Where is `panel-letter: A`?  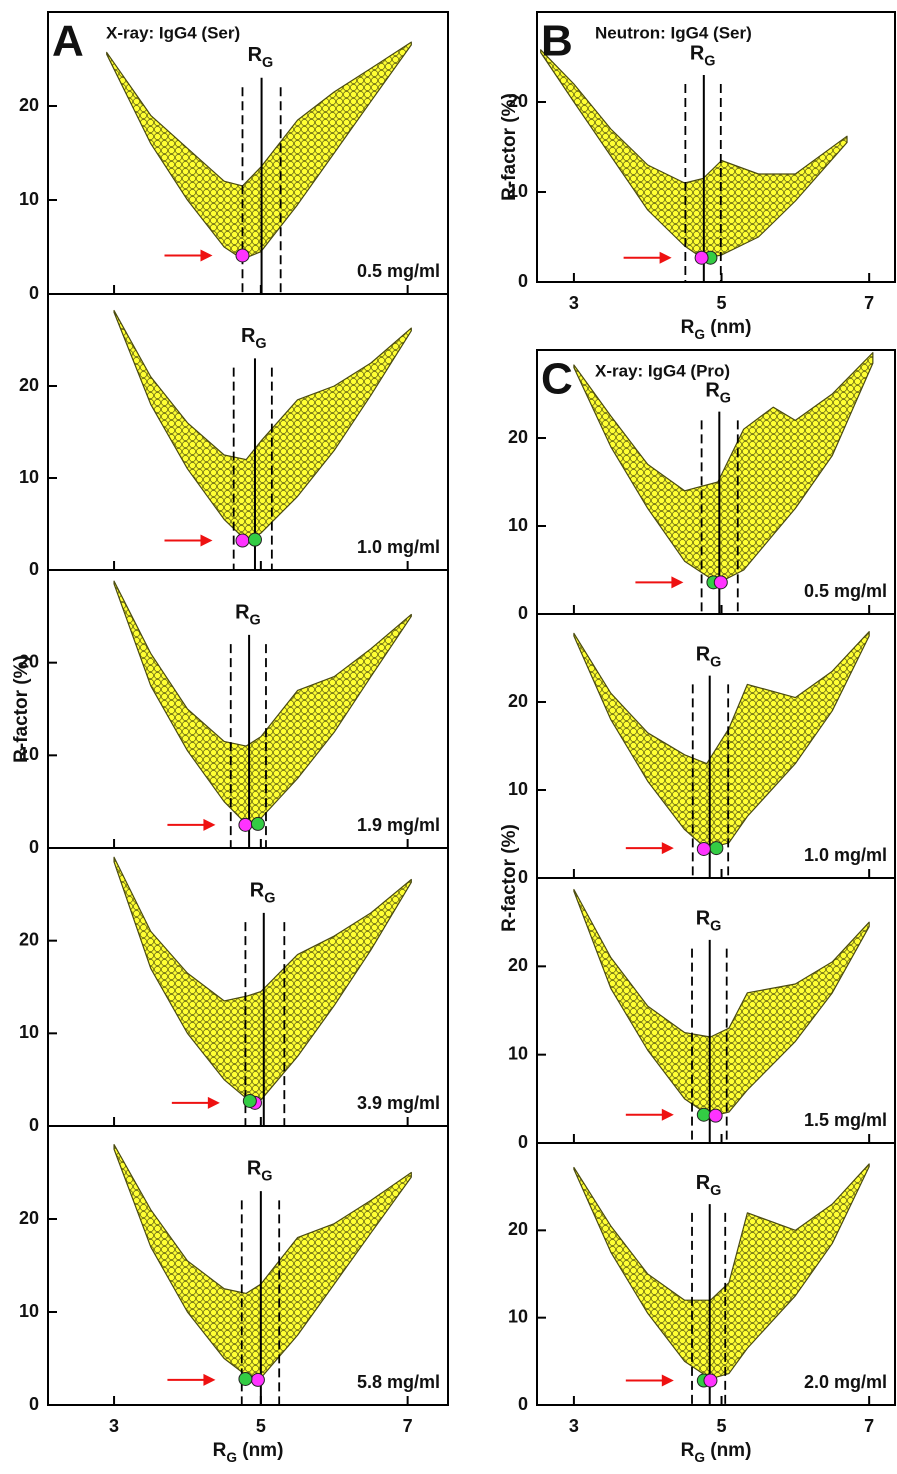
panel-letter: A is located at coordinates (68, 41).